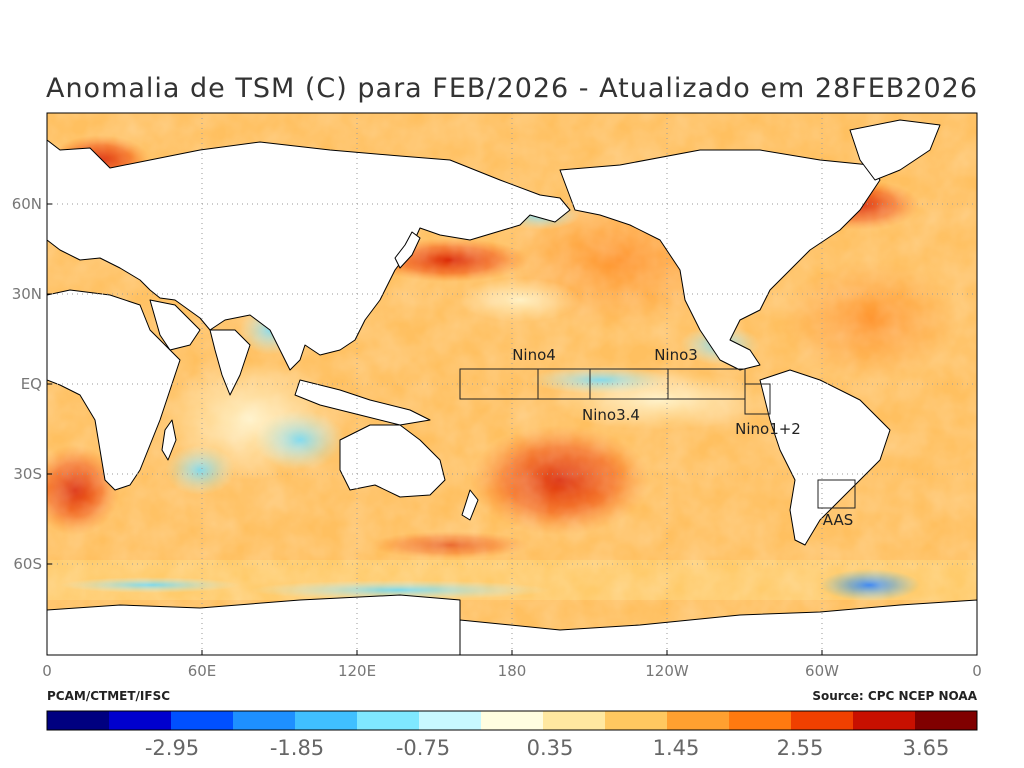 This screenshot has width=1024, height=768. What do you see at coordinates (667, 671) in the screenshot?
I see `lon-label: 120W` at bounding box center [667, 671].